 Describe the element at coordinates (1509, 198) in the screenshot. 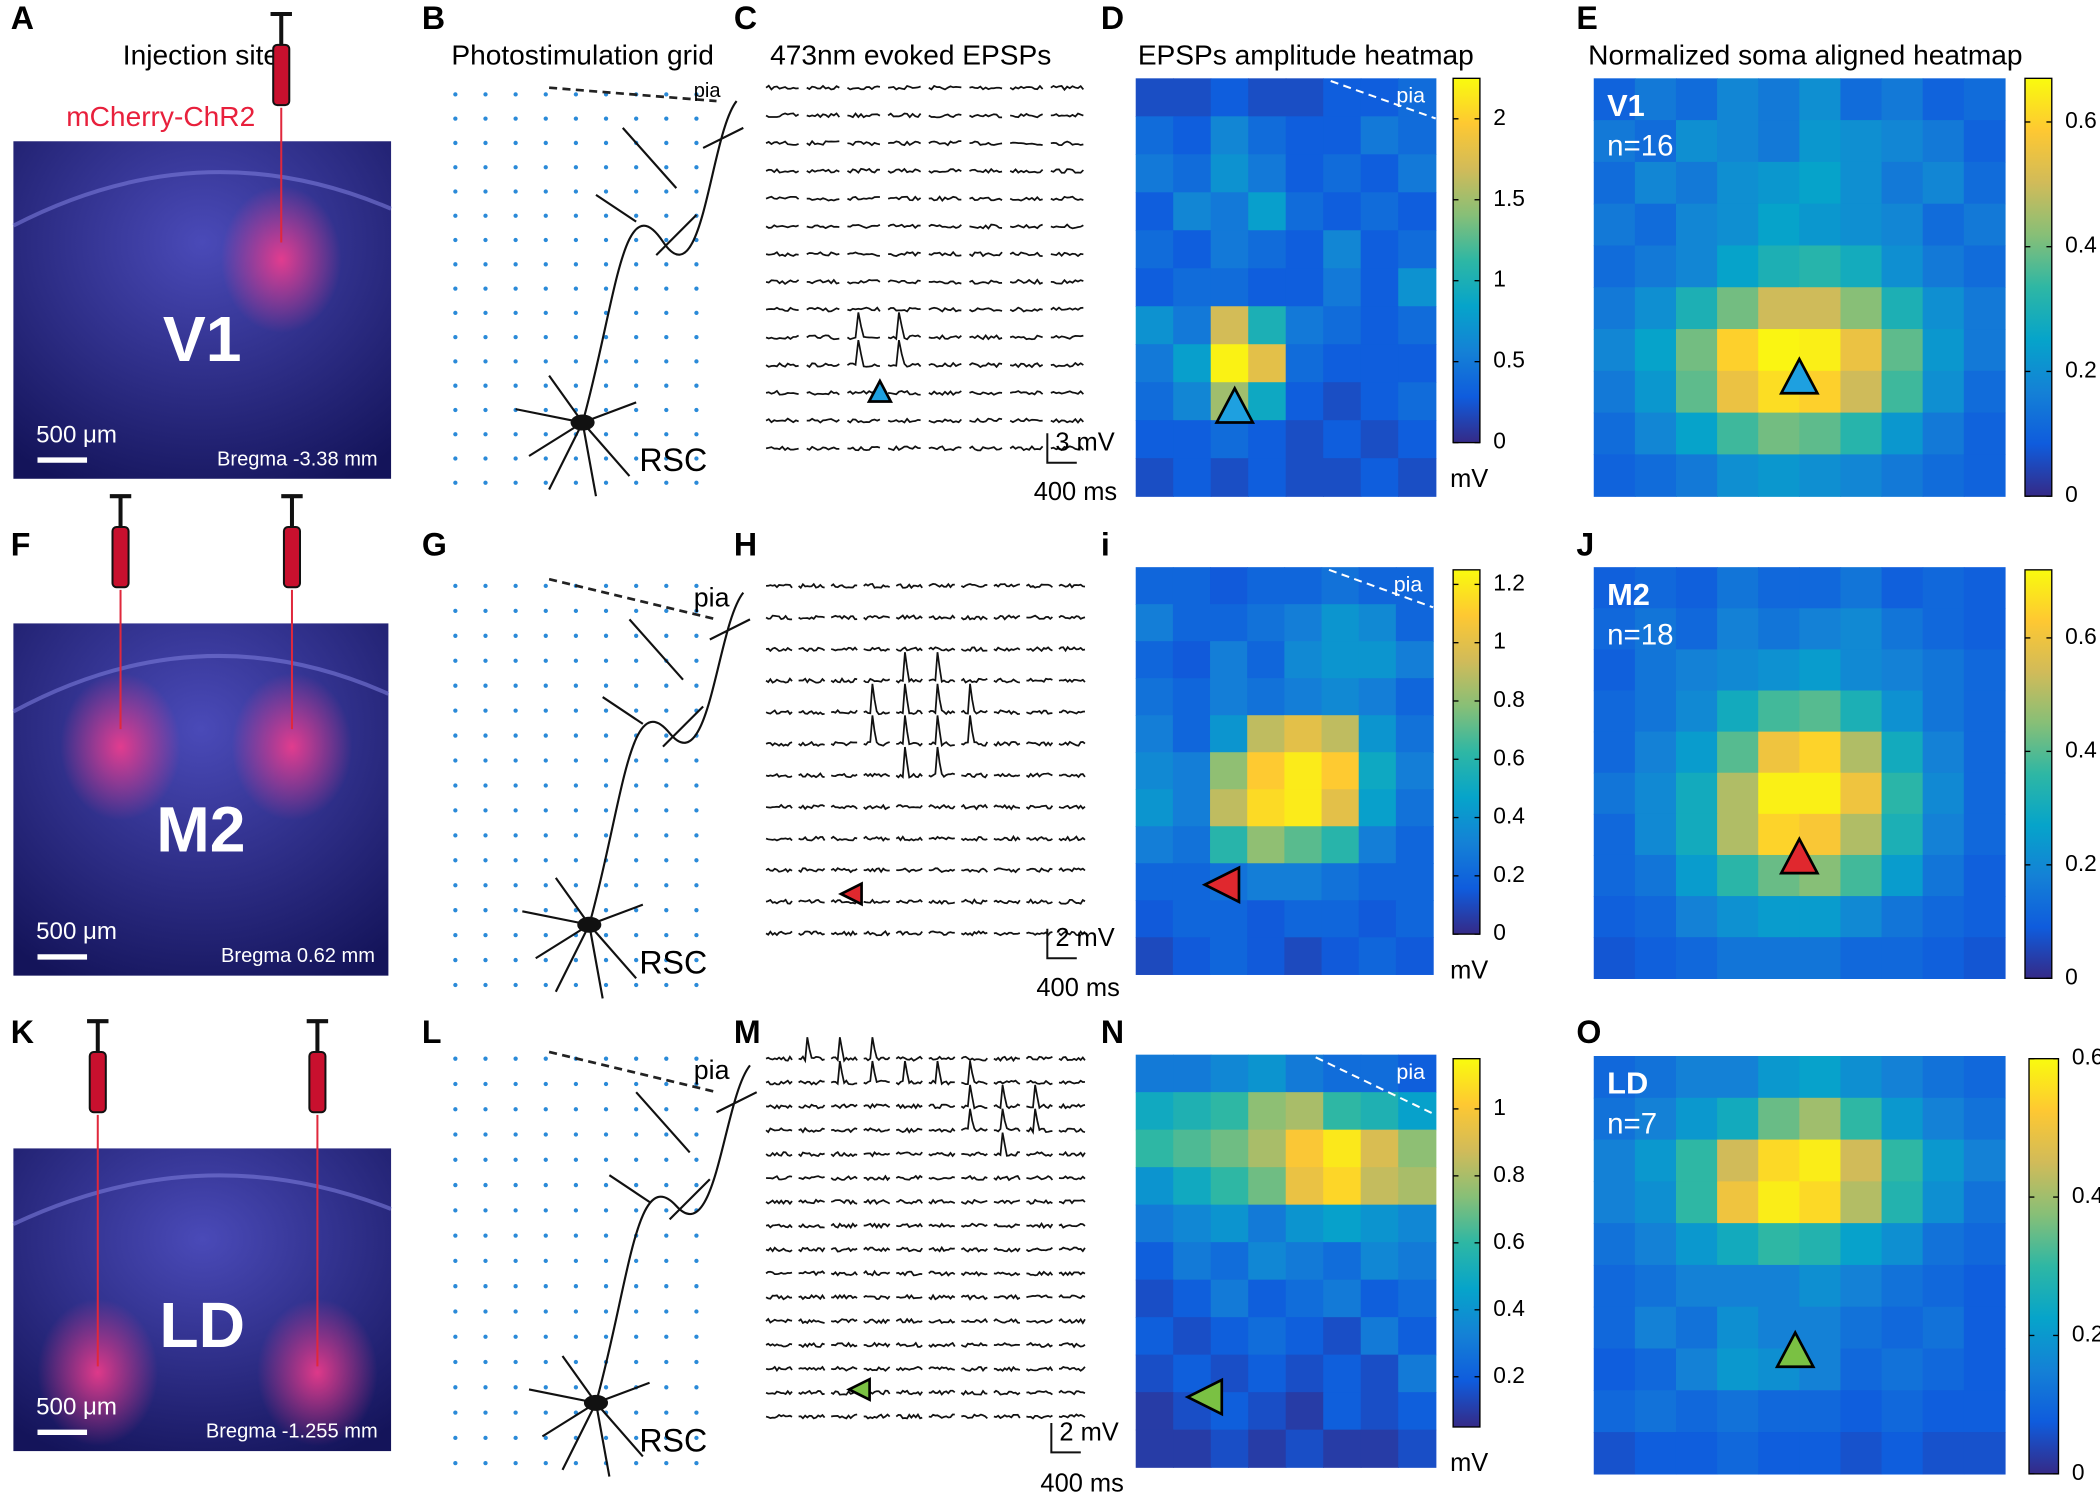

I see `colorbar-tick-label: 1.5` at that location.